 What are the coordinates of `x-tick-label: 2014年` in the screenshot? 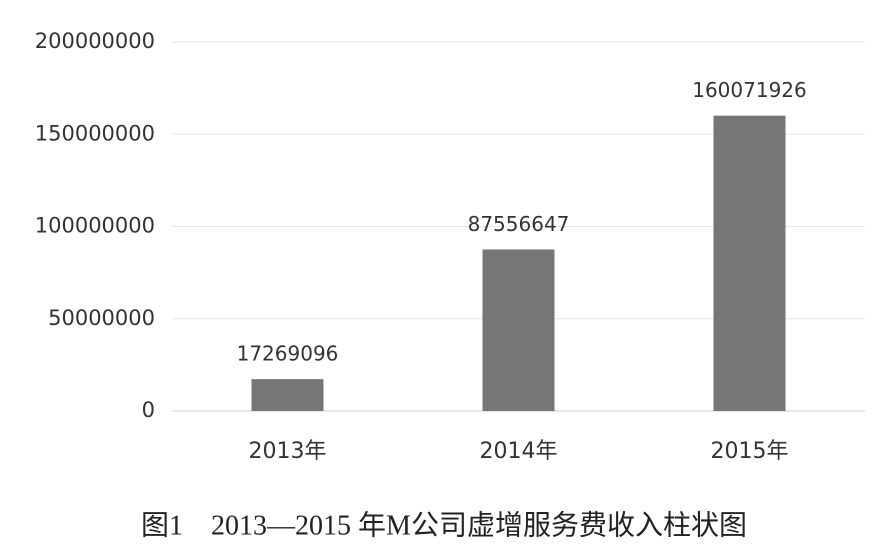 It's located at (519, 451).